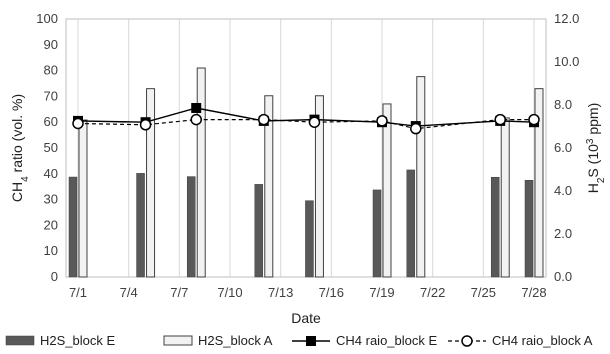 This screenshot has height=354, width=610. I want to click on legend-marker-ch4-block-e, so click(311, 341).